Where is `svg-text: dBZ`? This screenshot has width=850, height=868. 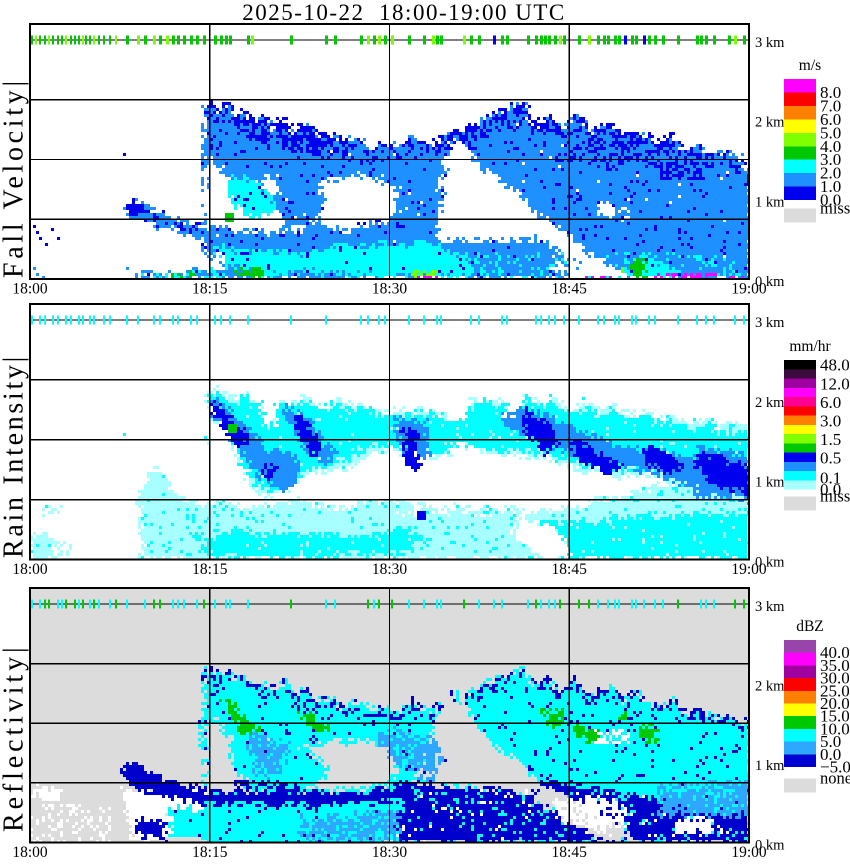 svg-text: dBZ is located at coordinates (810, 626).